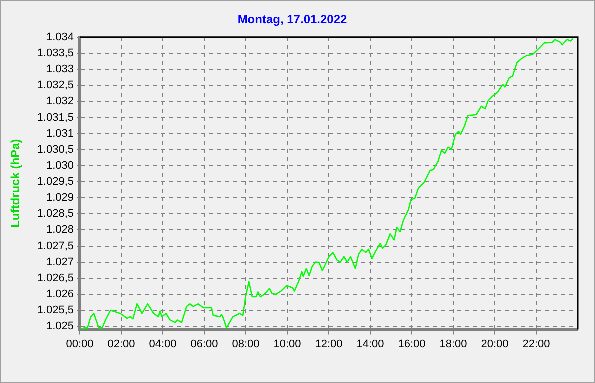 The image size is (595, 383). I want to click on y-tick-label: 1.026, so click(60, 294).